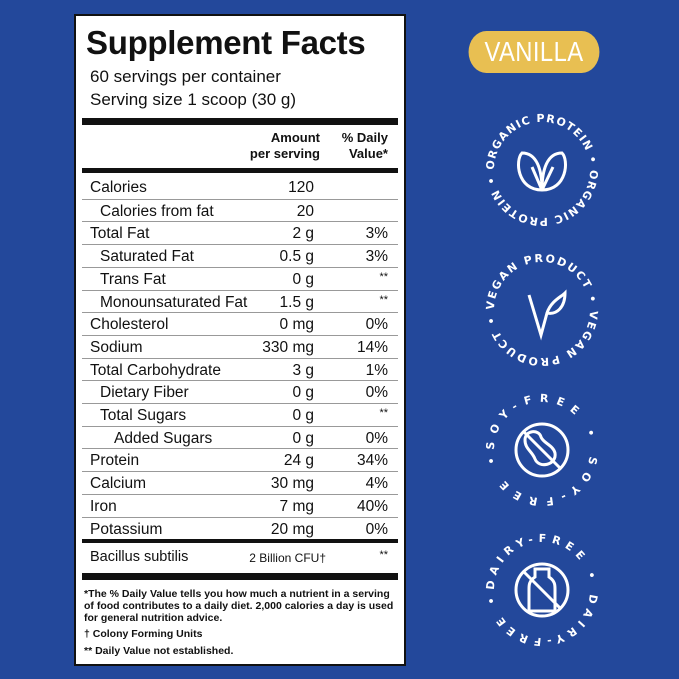  Describe the element at coordinates (240, 255) in the screenshot. I see `nutrient-row: Saturated Fat 0.5 g 3%` at that location.